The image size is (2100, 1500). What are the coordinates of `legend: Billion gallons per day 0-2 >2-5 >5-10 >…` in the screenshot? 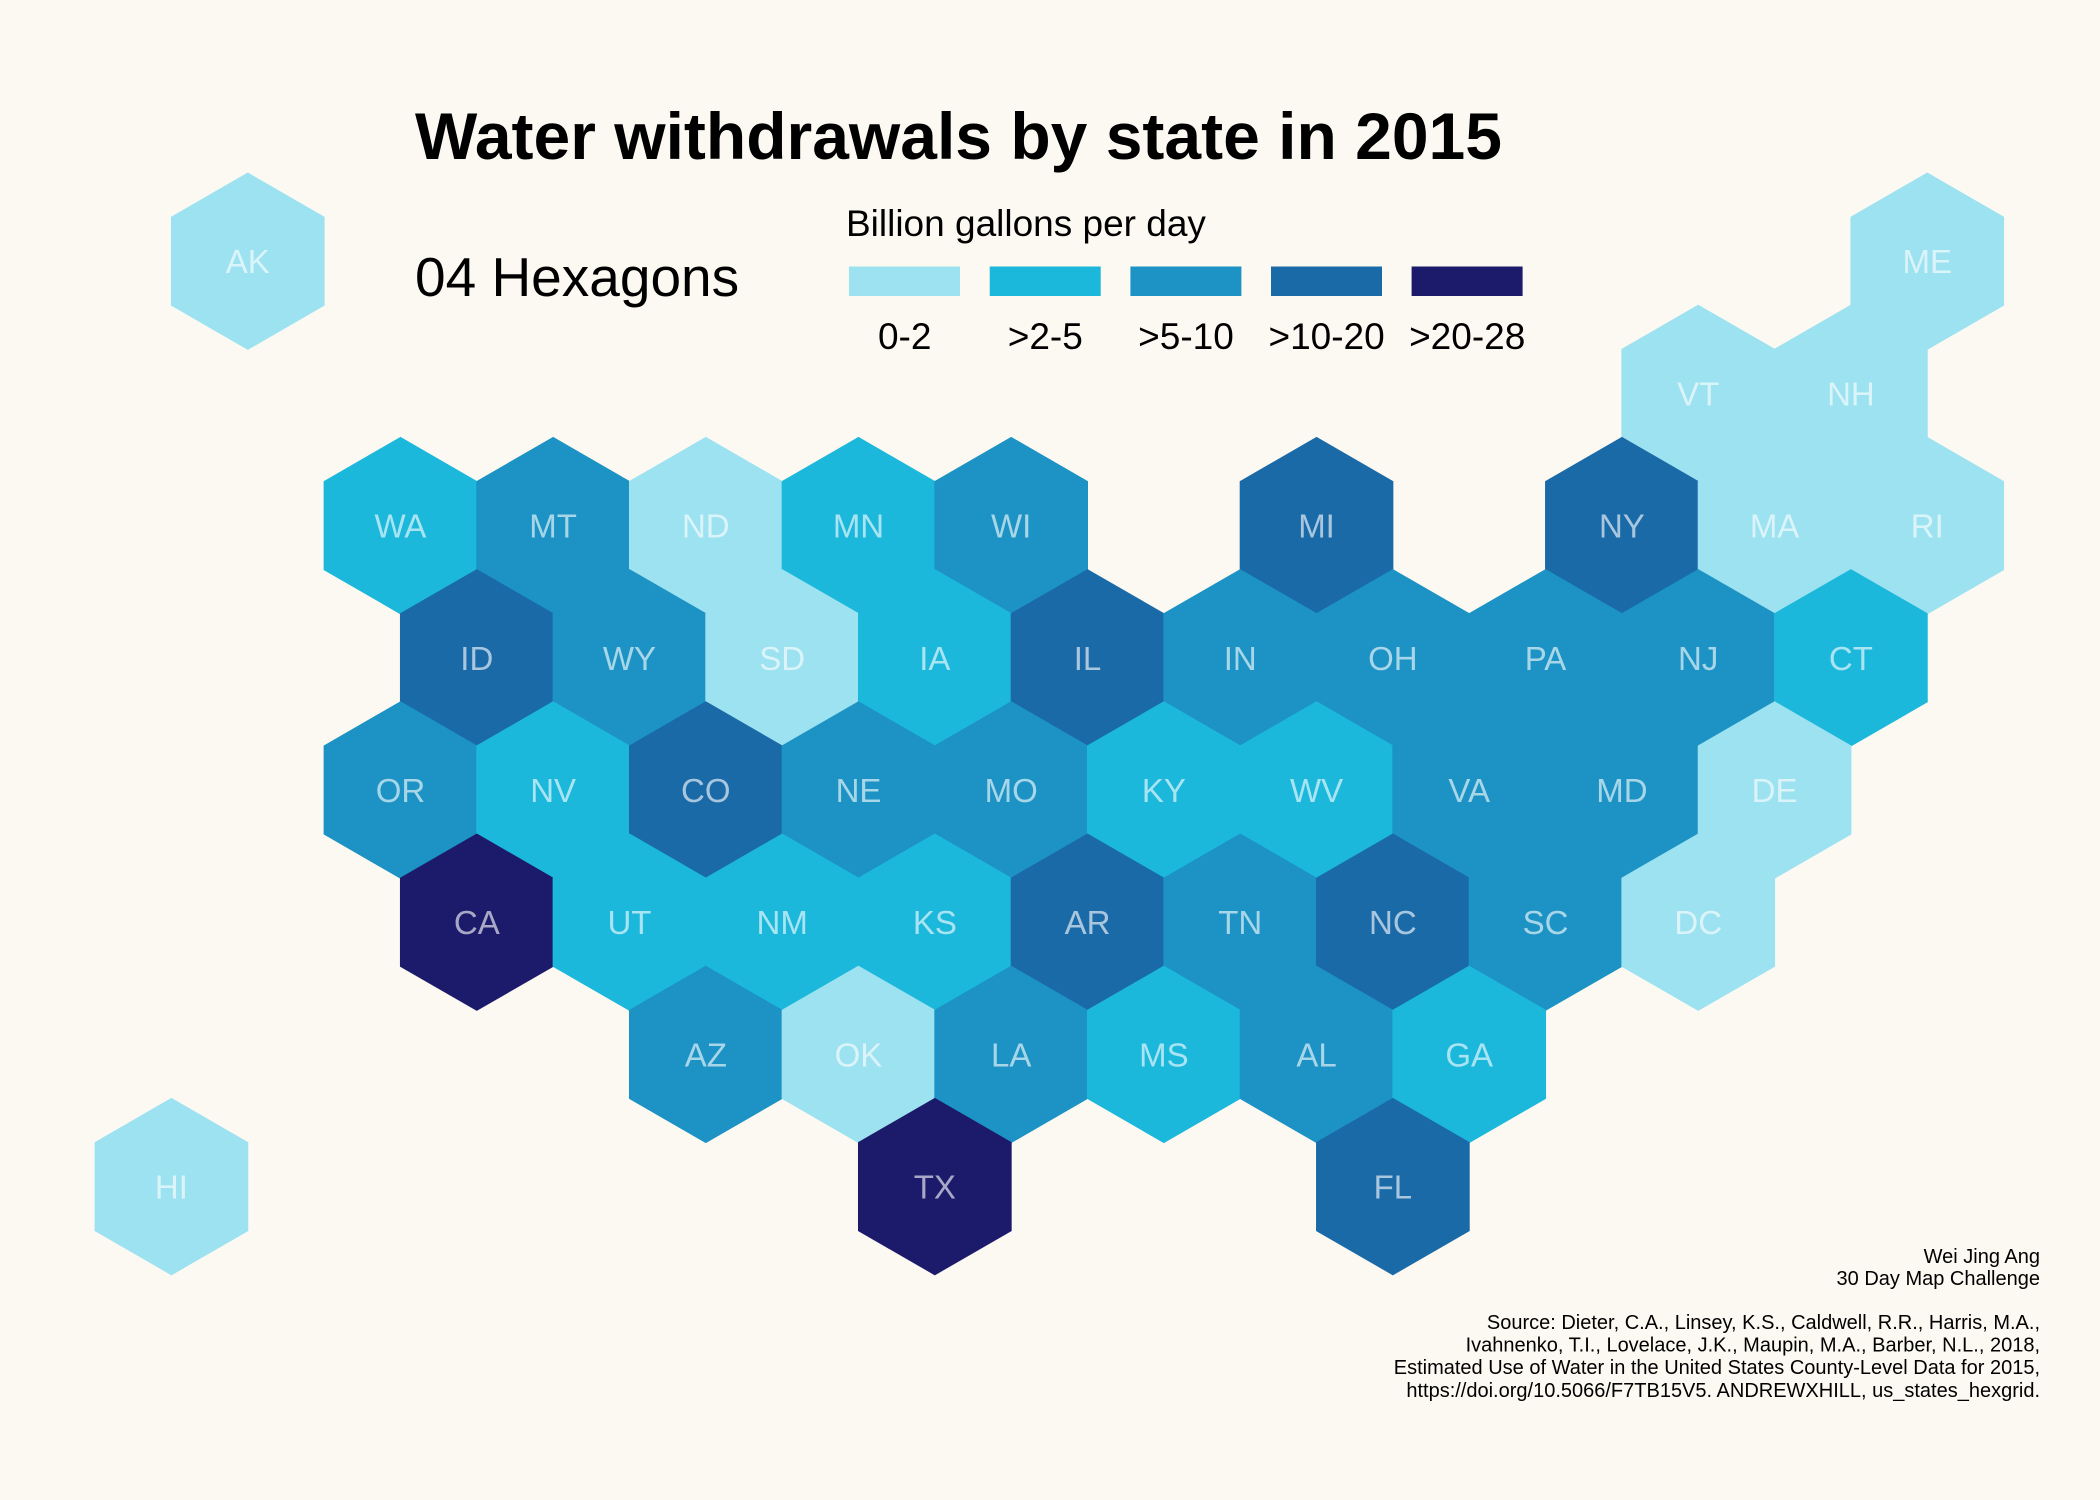 It's located at (1185, 280).